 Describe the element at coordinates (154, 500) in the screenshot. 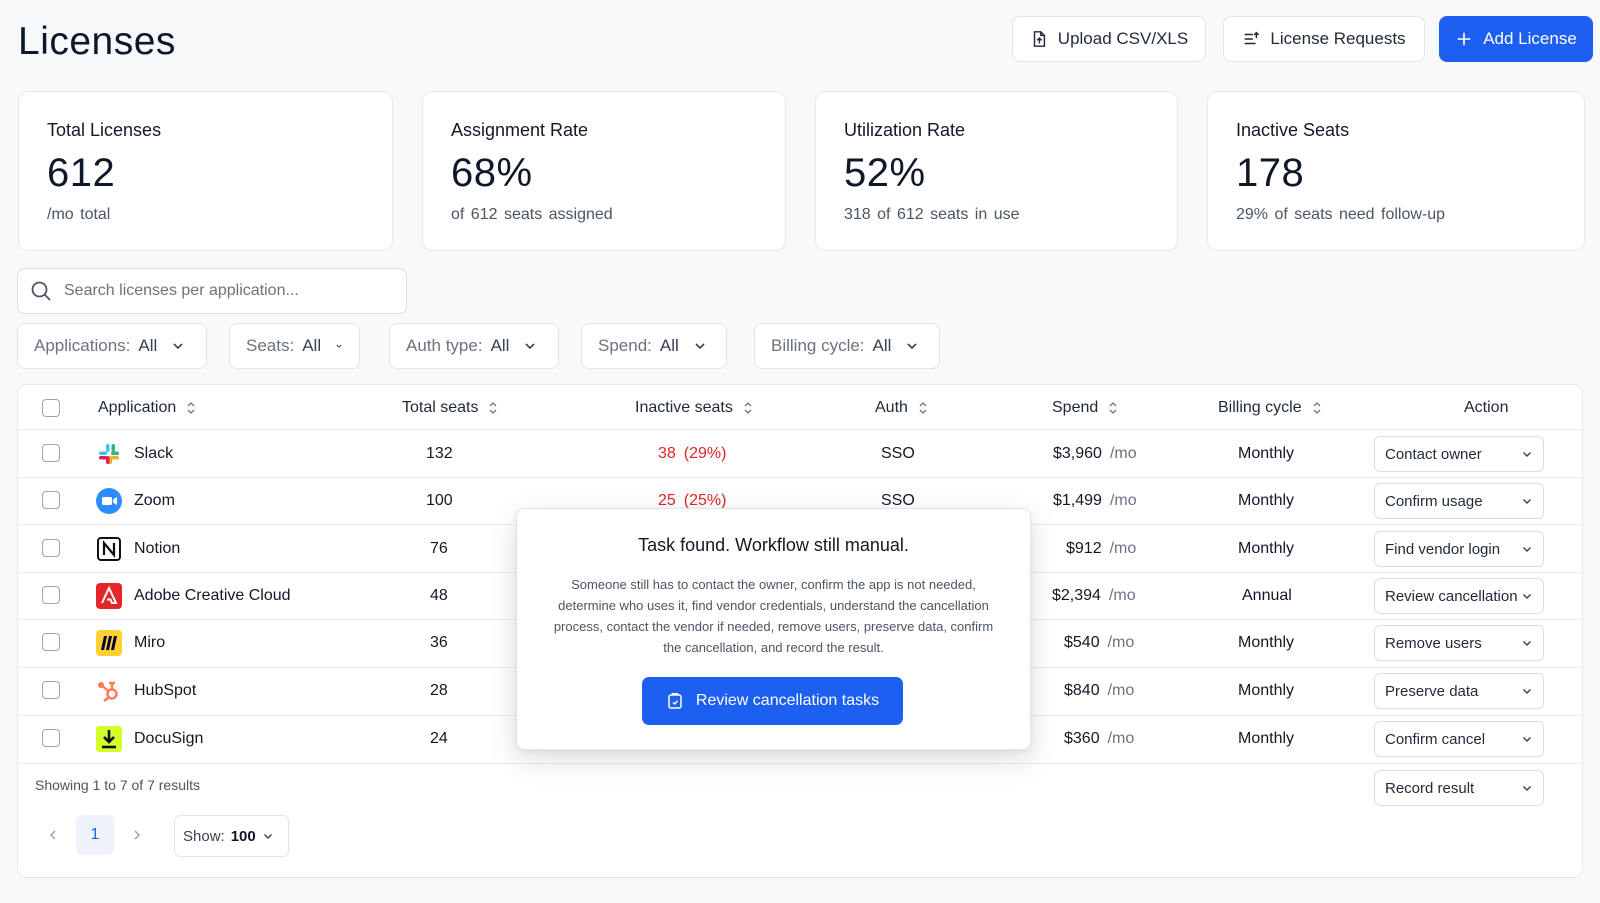

I see `app-name: Zoom` at that location.